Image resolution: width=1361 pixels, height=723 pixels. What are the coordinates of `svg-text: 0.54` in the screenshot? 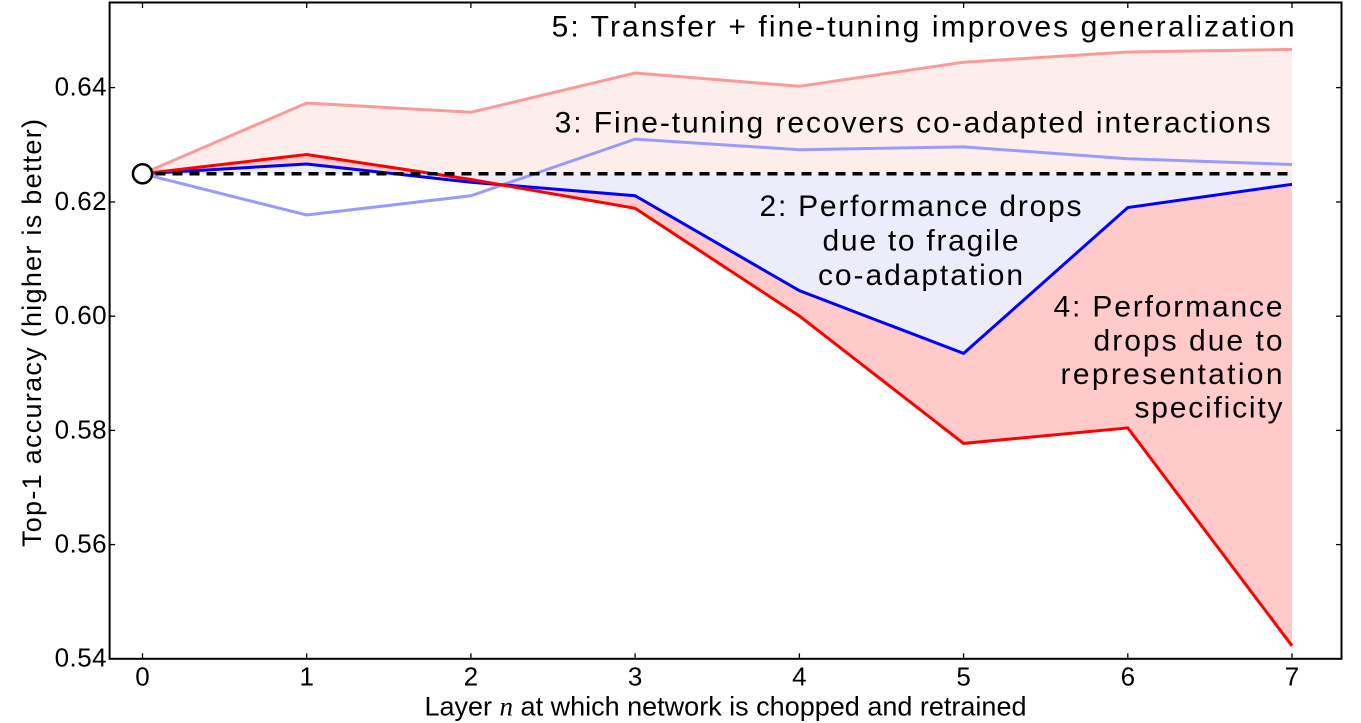 It's located at (81, 658).